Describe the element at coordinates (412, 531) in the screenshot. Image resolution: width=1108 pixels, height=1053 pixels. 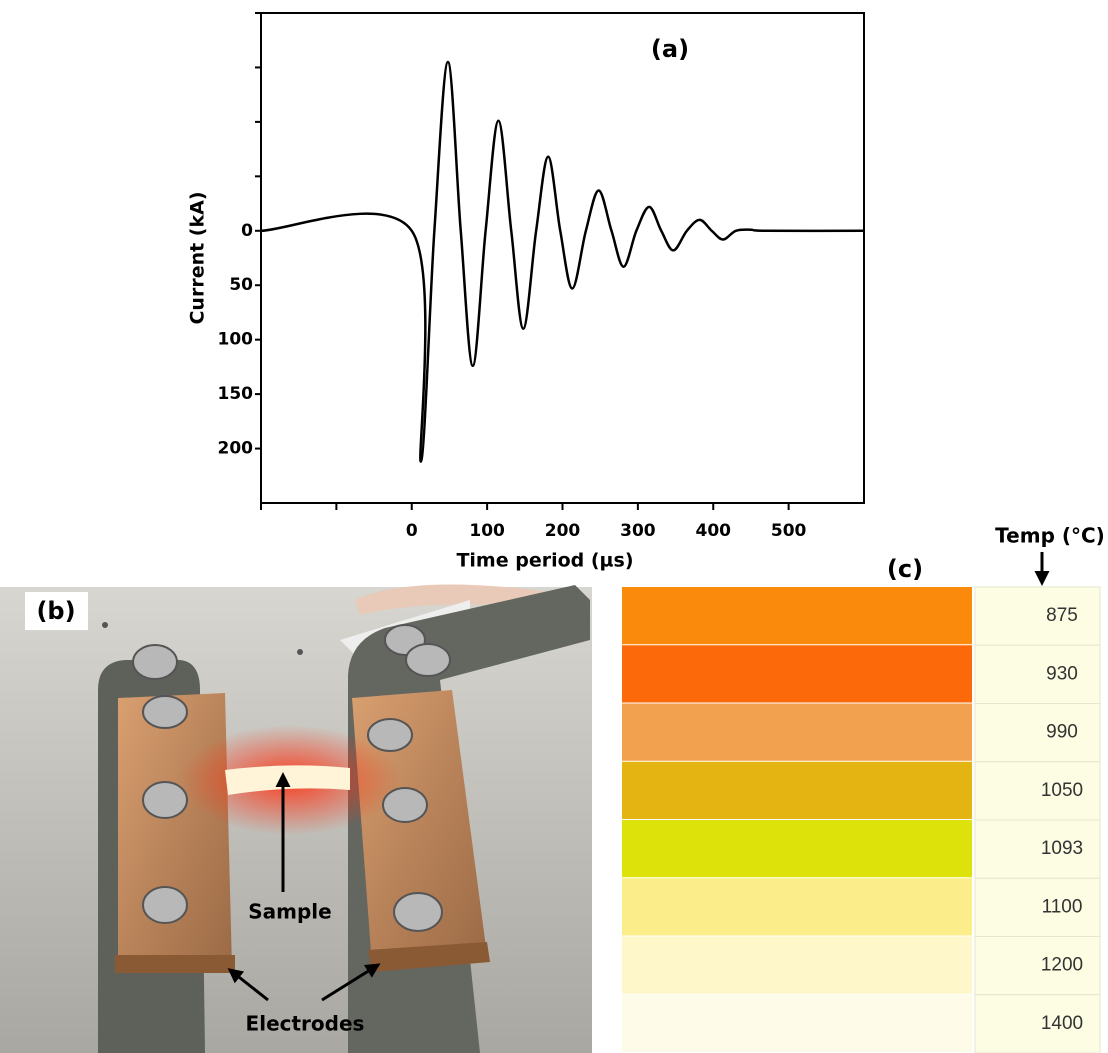
I see `x-tick-label: 0` at that location.